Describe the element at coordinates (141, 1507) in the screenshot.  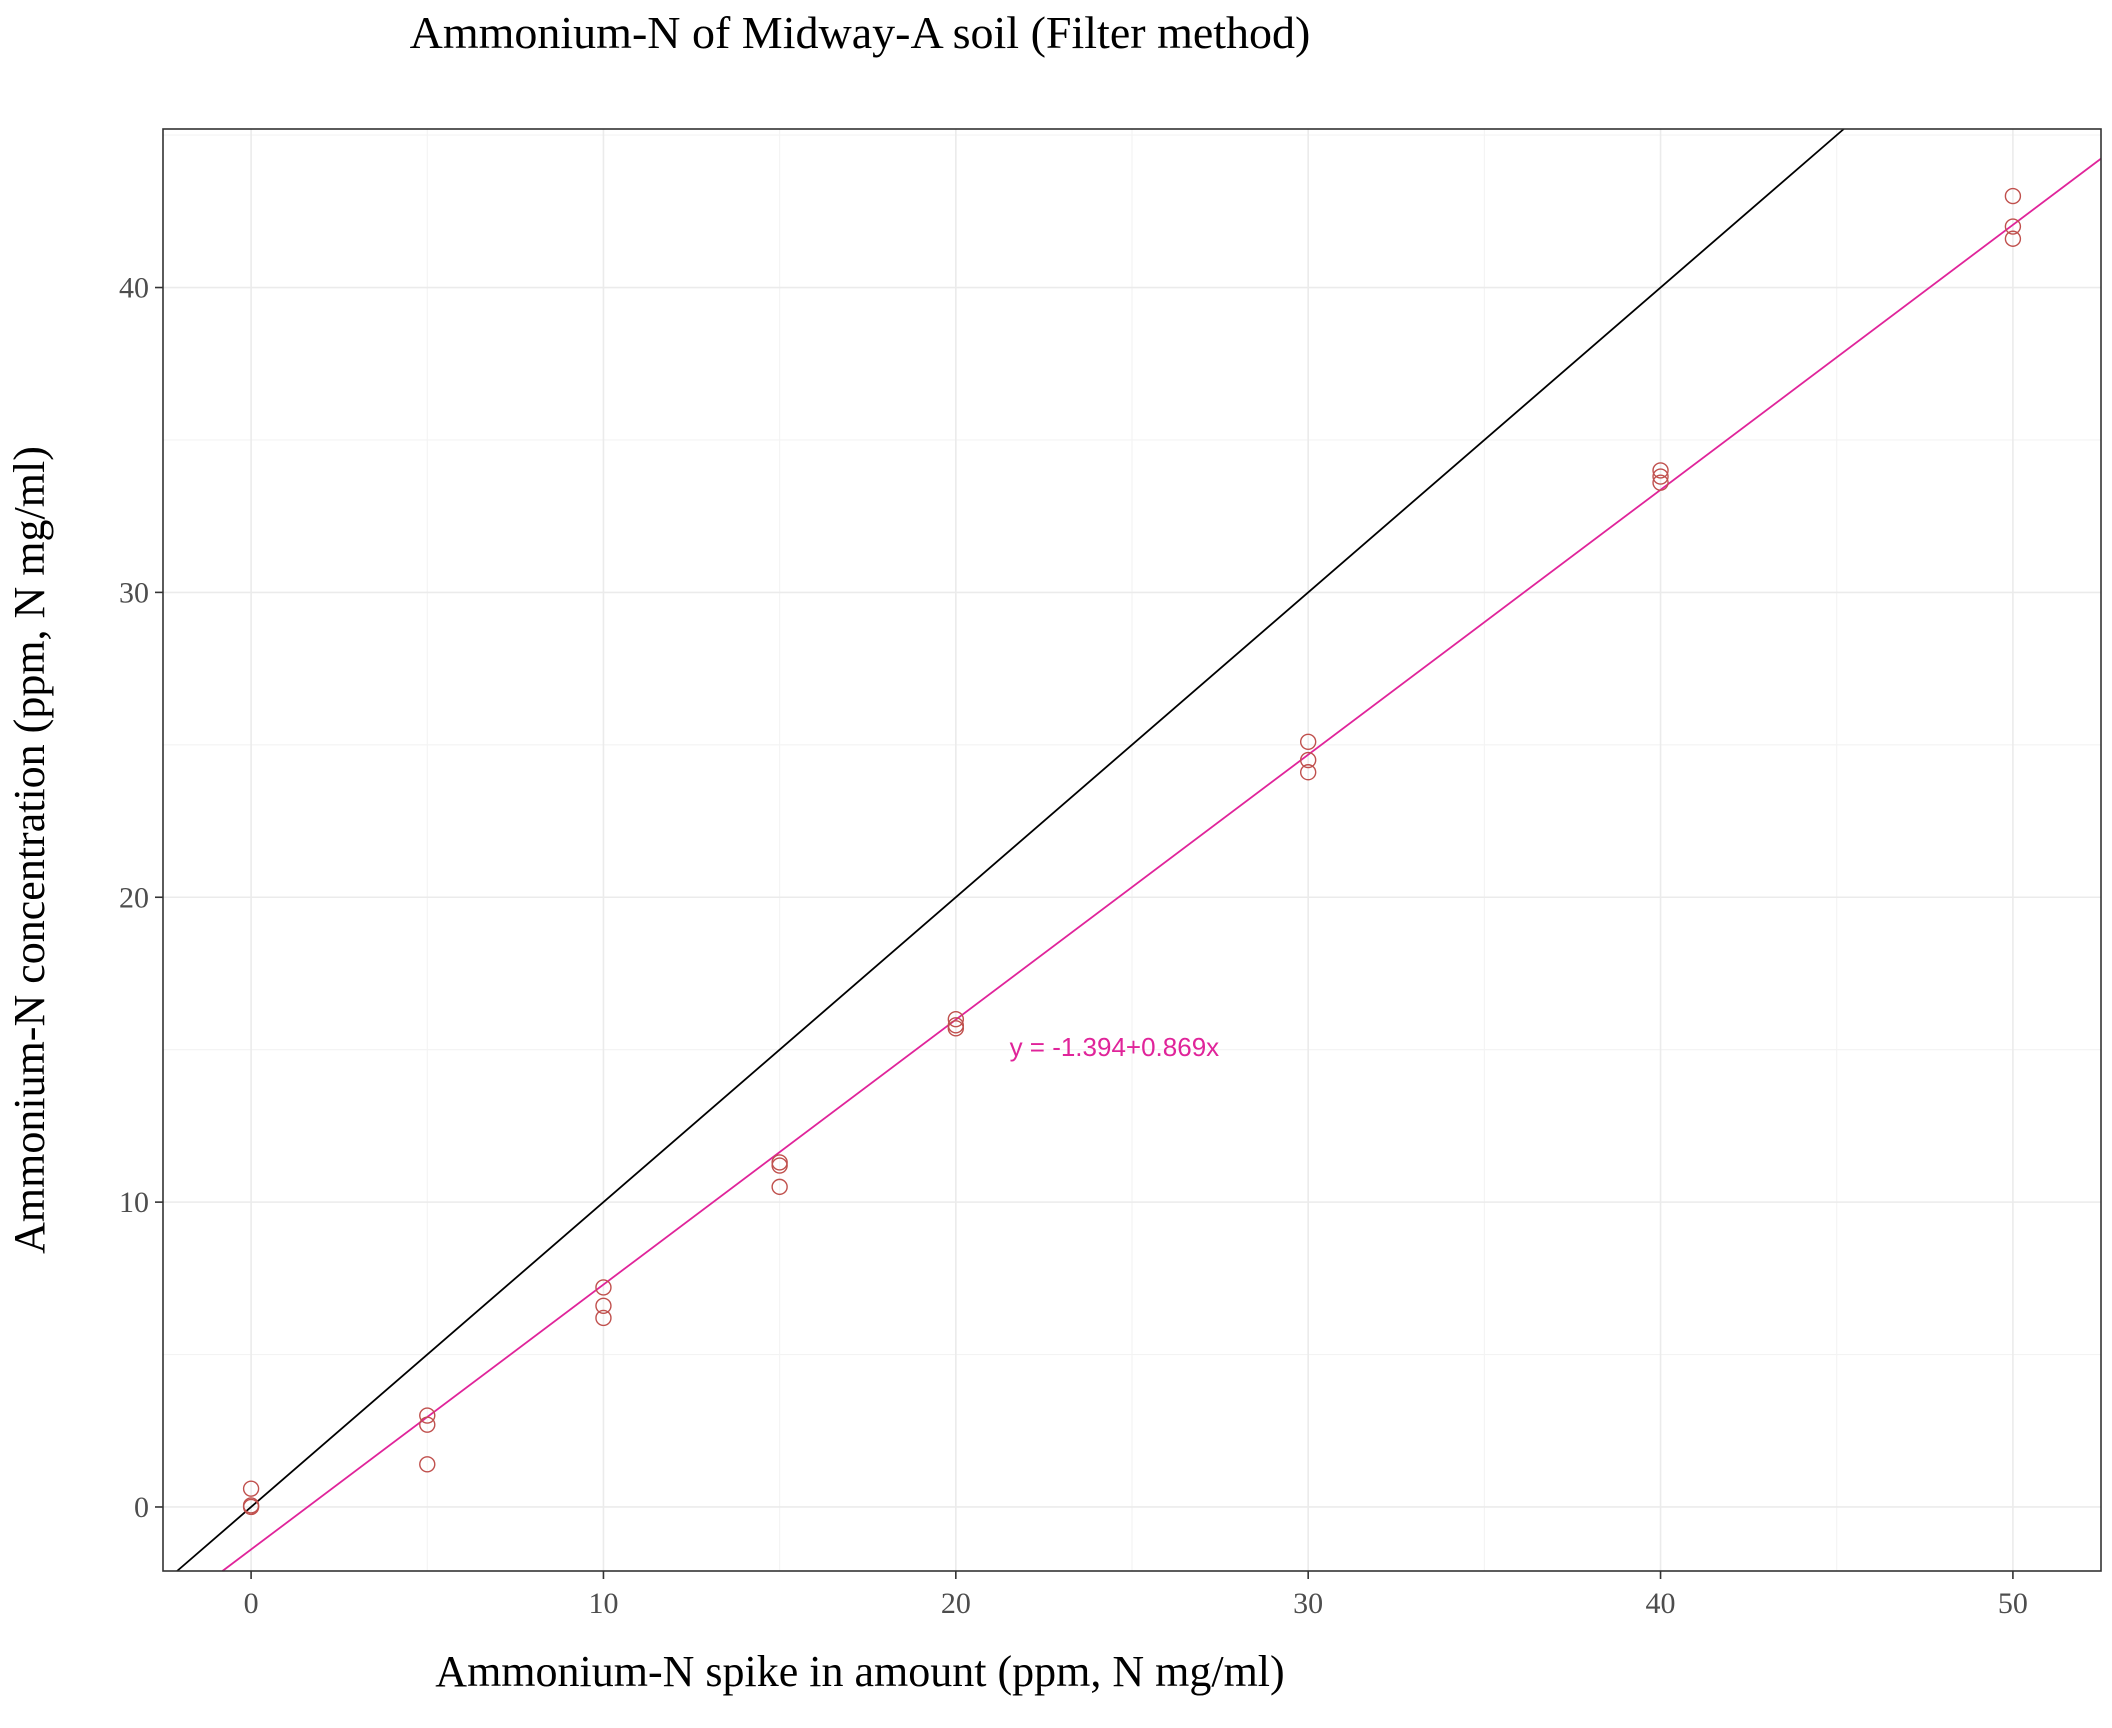
I see `y-tick-label: 0` at that location.